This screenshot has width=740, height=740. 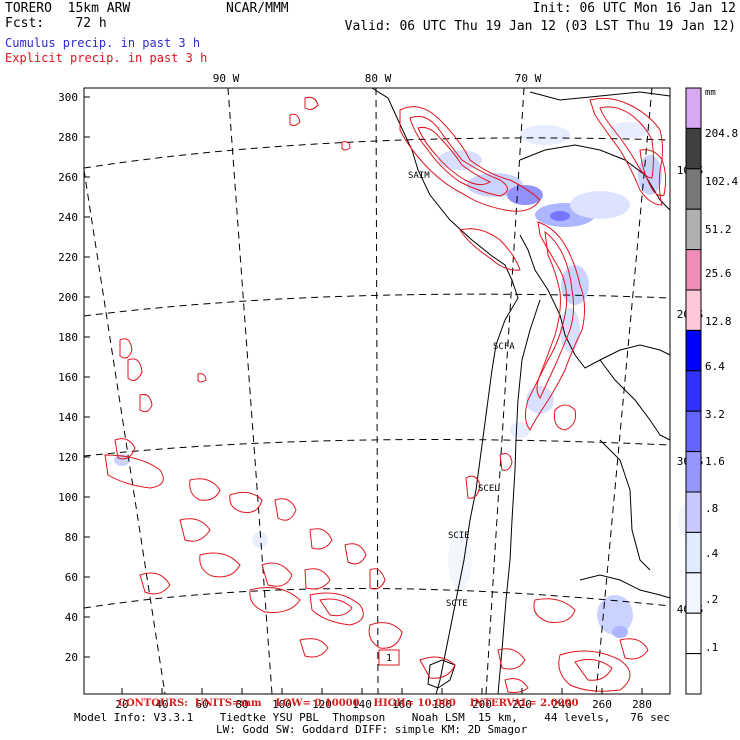 I want to click on x-tick-280: 280, so click(x=642, y=704).